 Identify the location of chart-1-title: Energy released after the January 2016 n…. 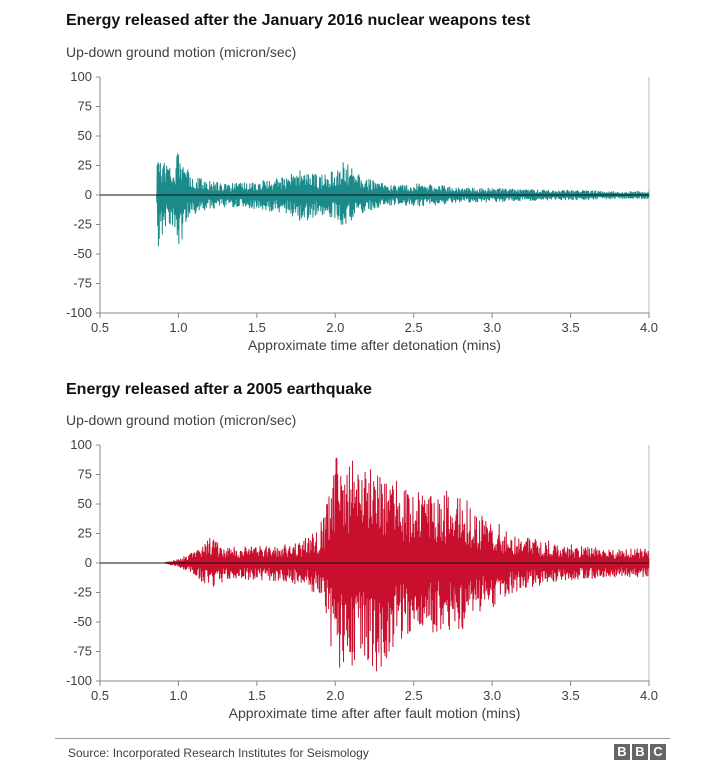
(298, 20).